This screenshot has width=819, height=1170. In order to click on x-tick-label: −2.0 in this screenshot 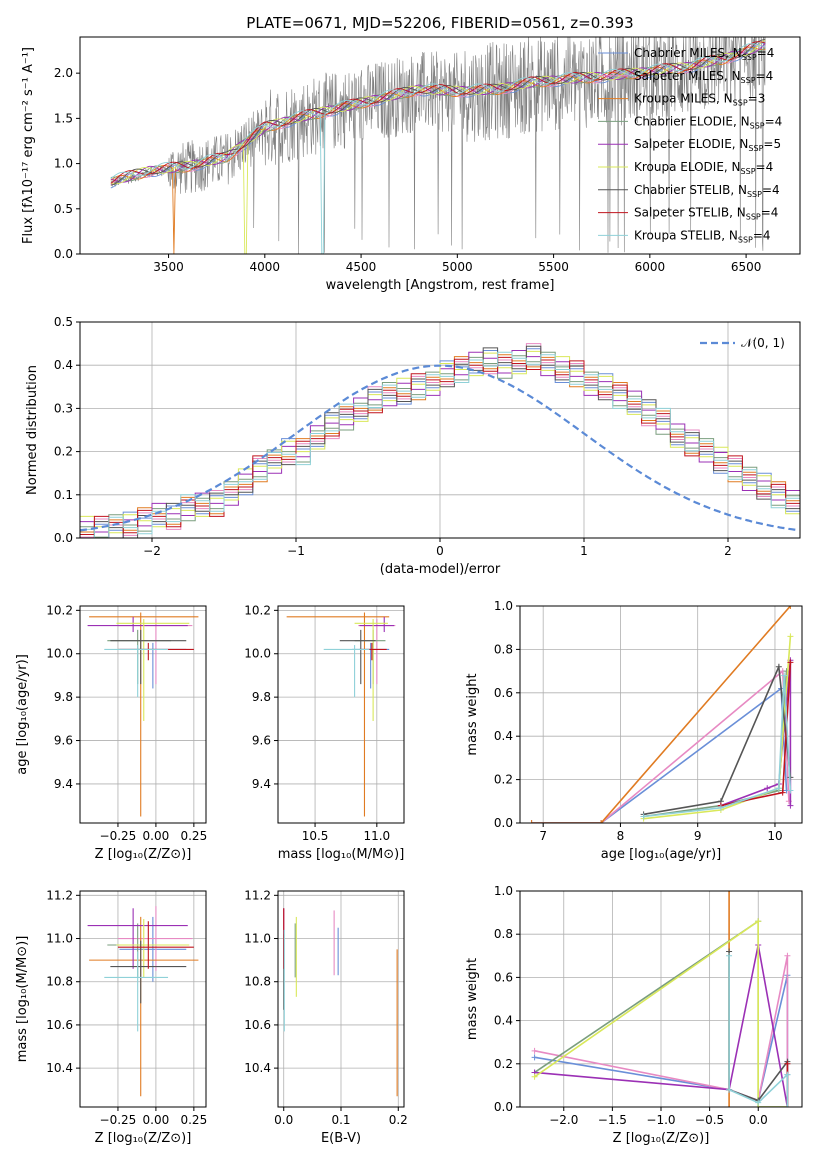, I will do `click(563, 1120)`.